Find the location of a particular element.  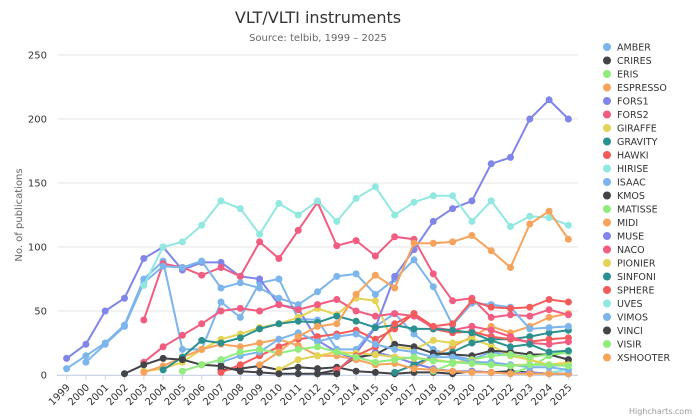

legend-item-muse: MUSE is located at coordinates (623, 237).